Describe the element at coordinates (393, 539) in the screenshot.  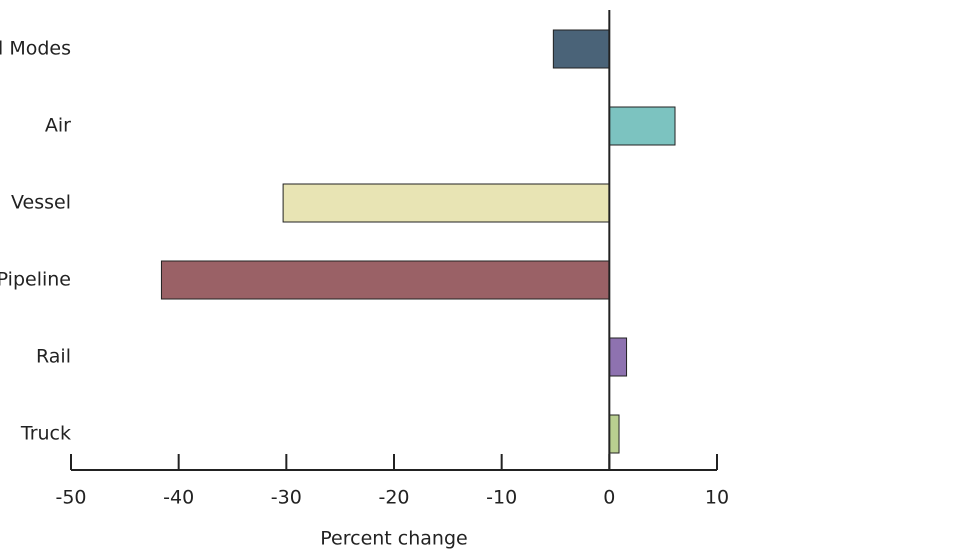
I see `x-axis-label: Percent change` at that location.